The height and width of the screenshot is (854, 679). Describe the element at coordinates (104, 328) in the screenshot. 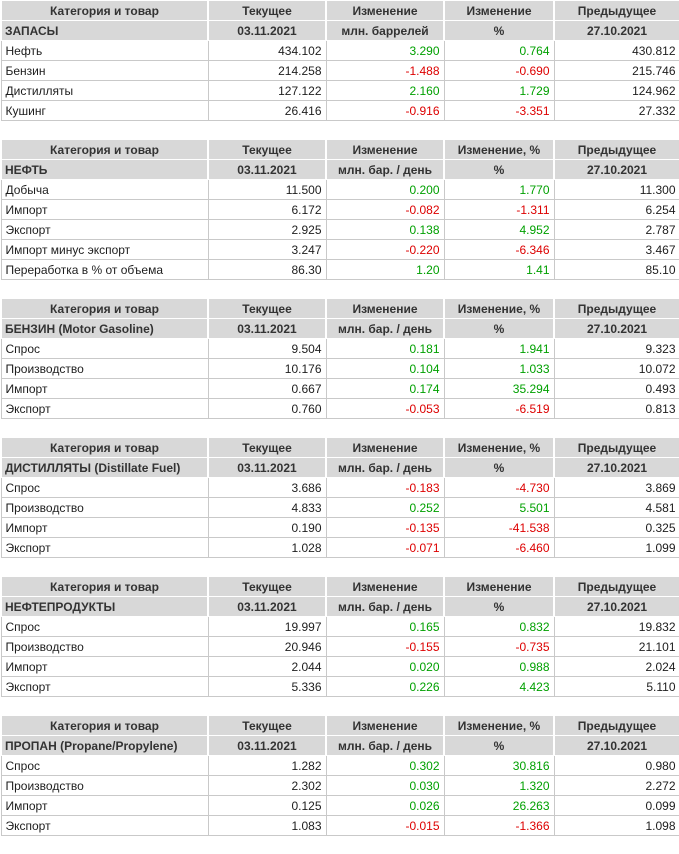

I see `section-title: БЕНЗИН (Motor Gasoline)` at that location.